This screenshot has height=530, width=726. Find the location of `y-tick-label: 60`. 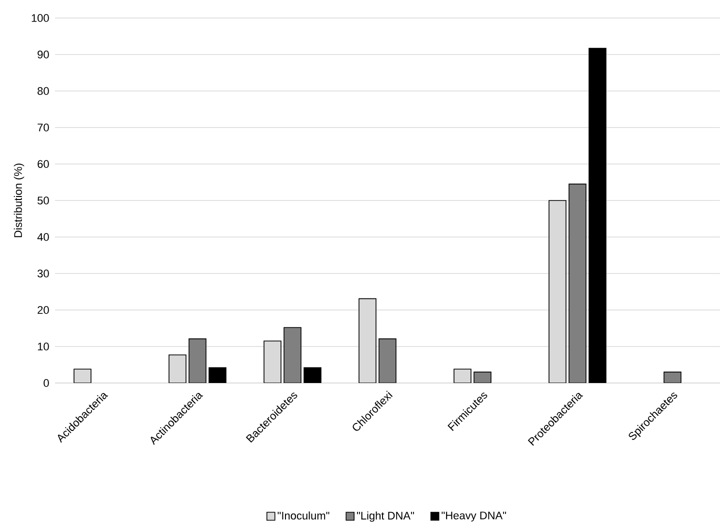

y-tick-label: 60 is located at coordinates (43, 164).